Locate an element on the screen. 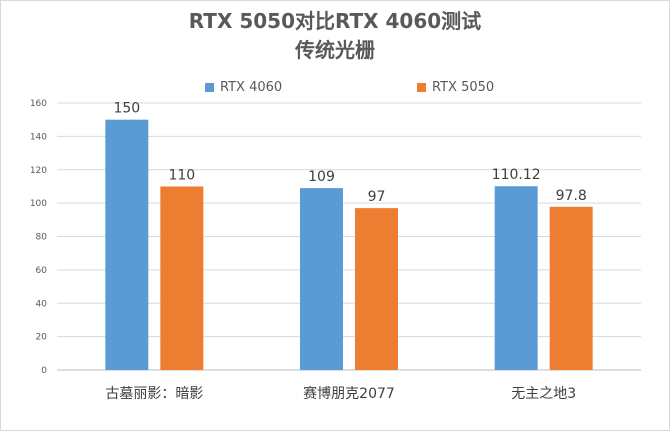 The image size is (670, 431). x-category-label-0: 古墓丽影：暗影 is located at coordinates (154, 394).